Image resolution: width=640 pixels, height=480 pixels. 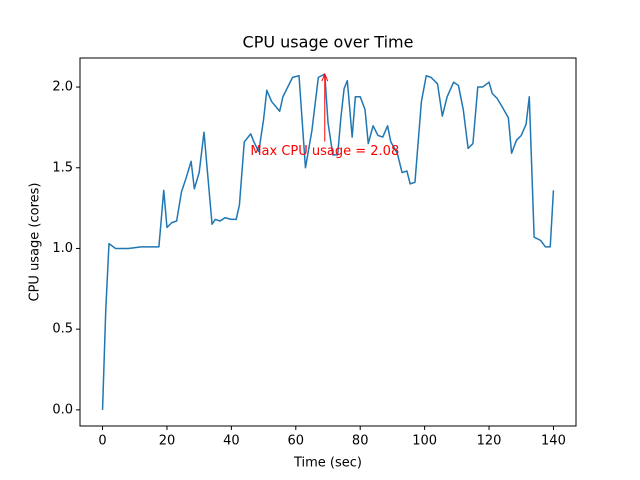 I want to click on x-tick-label: 140, so click(x=553, y=441).